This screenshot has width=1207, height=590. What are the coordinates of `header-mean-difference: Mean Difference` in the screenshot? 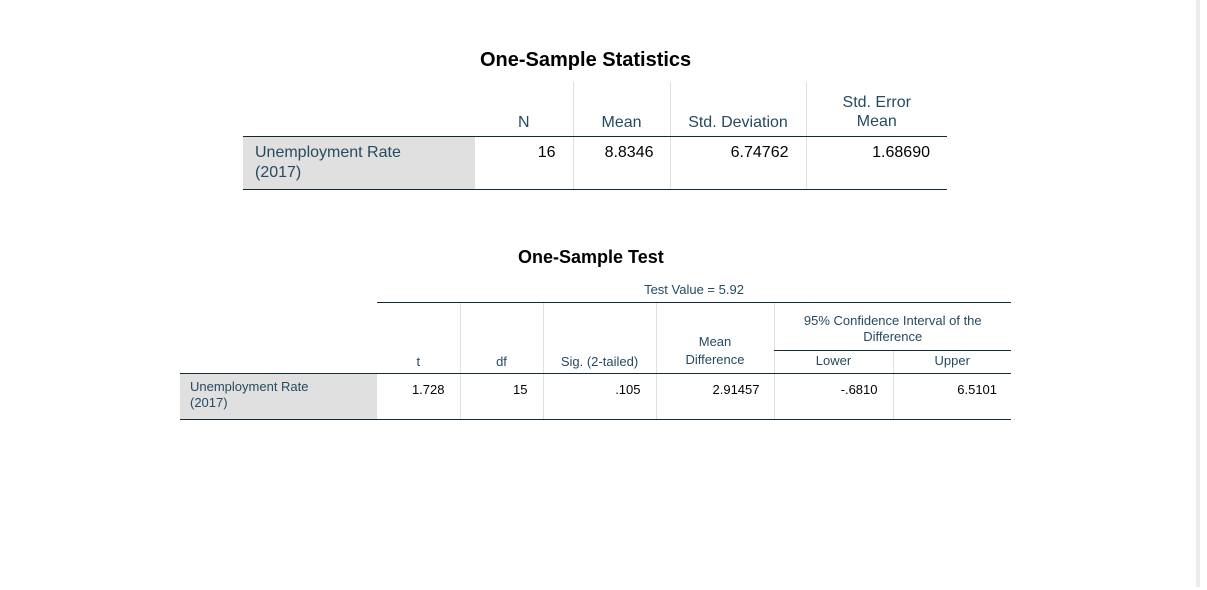 It's located at (714, 338).